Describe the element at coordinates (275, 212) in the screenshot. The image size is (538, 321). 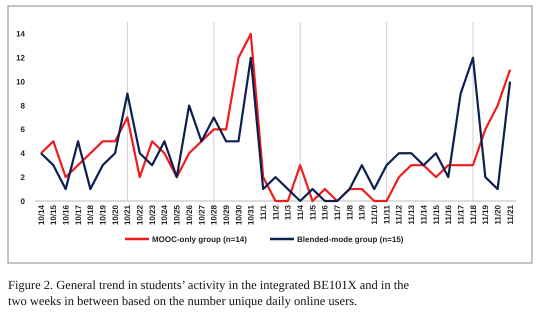
I see `x-tick-label: 11/2` at that location.